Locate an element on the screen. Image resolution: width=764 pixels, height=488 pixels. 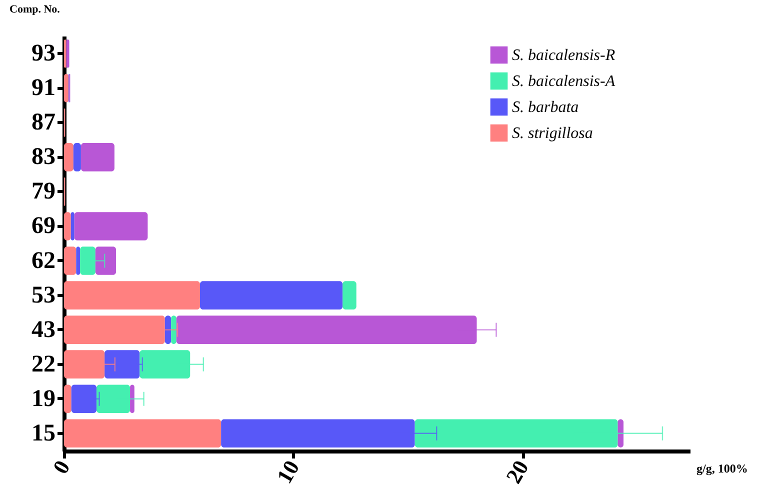
y-tick-label: 79 is located at coordinates (44, 191).